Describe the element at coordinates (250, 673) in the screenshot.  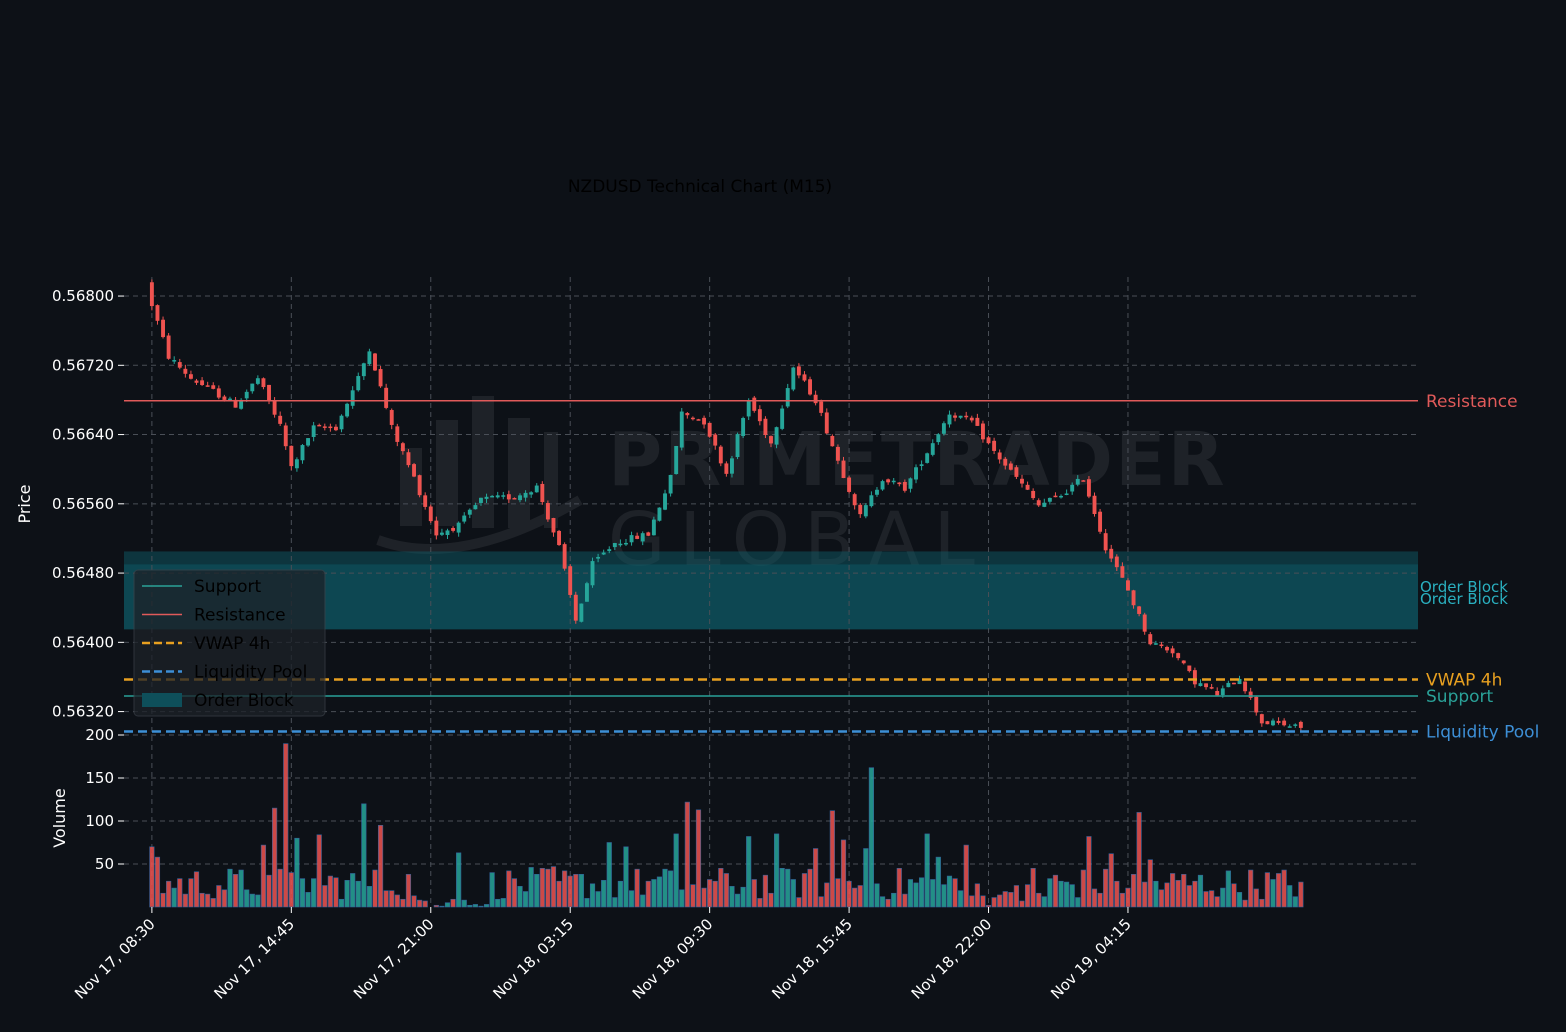
I see `legend-label: Liquidity Pool` at that location.